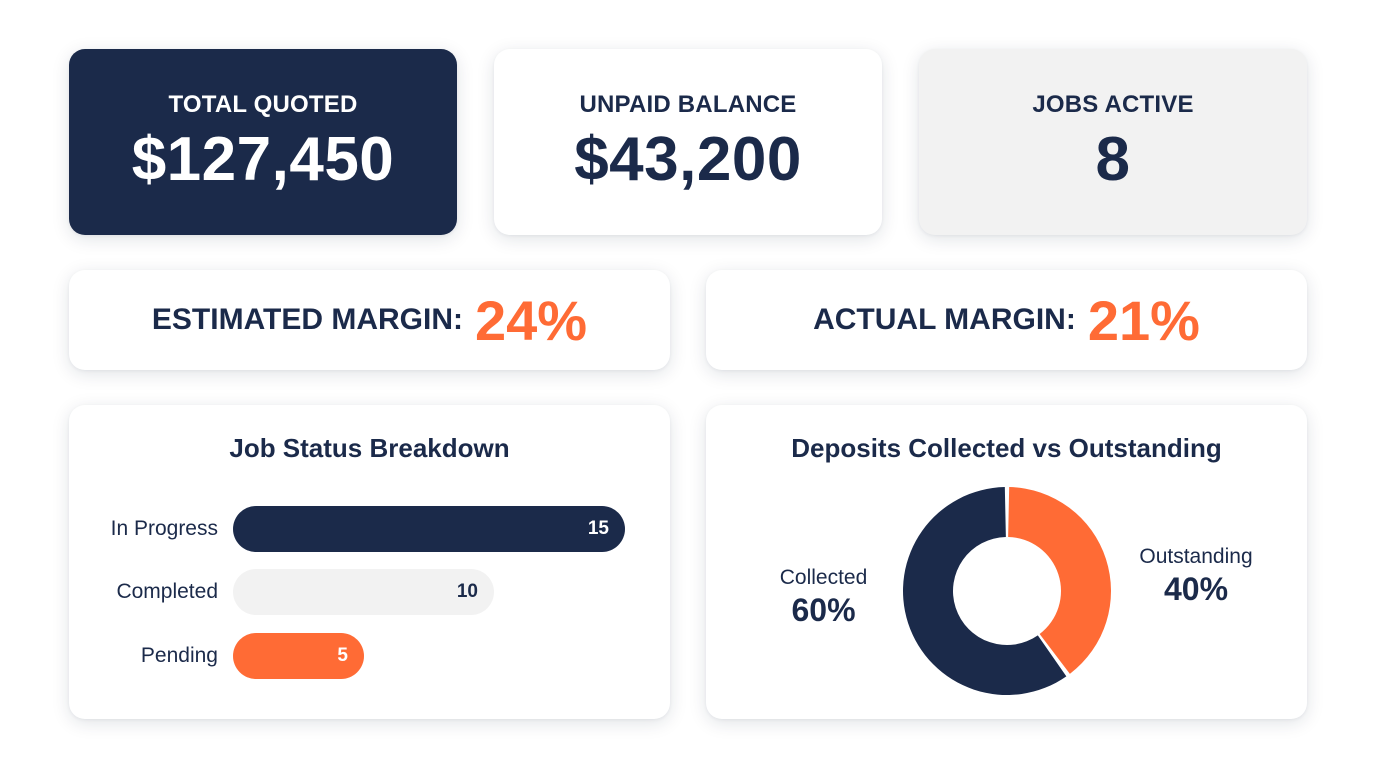 This screenshot has width=1376, height=768. I want to click on status-bar-pending: 5, so click(298, 656).